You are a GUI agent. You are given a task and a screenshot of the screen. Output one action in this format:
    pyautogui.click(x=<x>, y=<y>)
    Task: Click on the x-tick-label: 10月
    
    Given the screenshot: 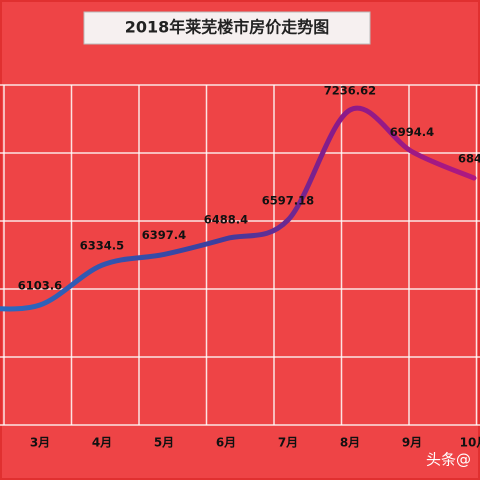 What is the action you would take?
    pyautogui.click(x=470, y=443)
    